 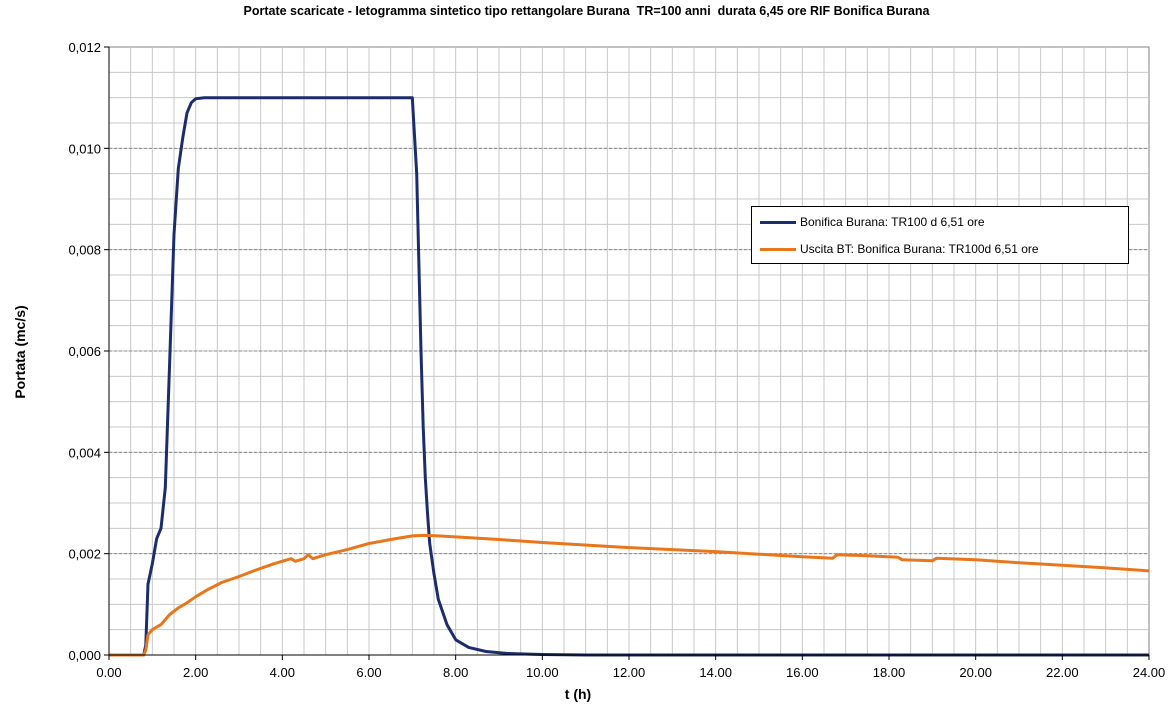 I want to click on x-tick-label: 2.00, so click(x=195, y=672).